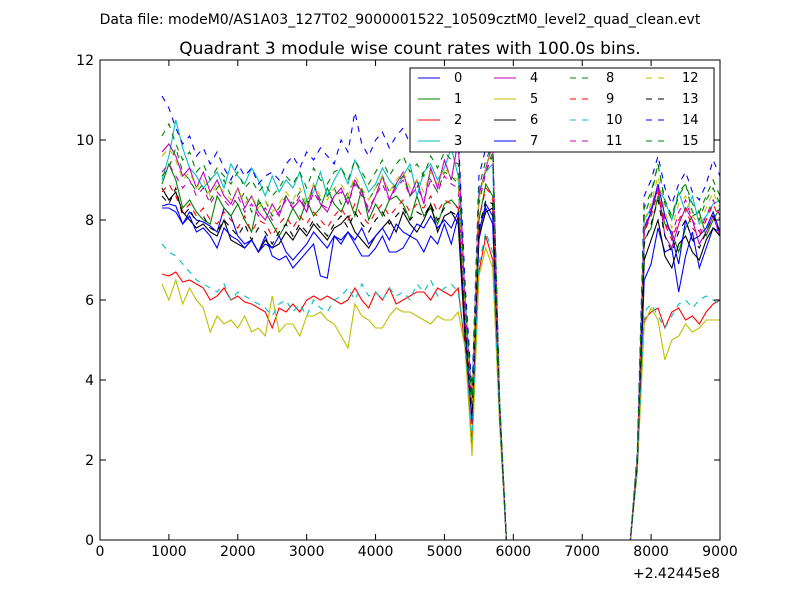 Image resolution: width=800 pixels, height=600 pixels. Describe the element at coordinates (89, 461) in the screenshot. I see `y-tick-label: 2` at that location.